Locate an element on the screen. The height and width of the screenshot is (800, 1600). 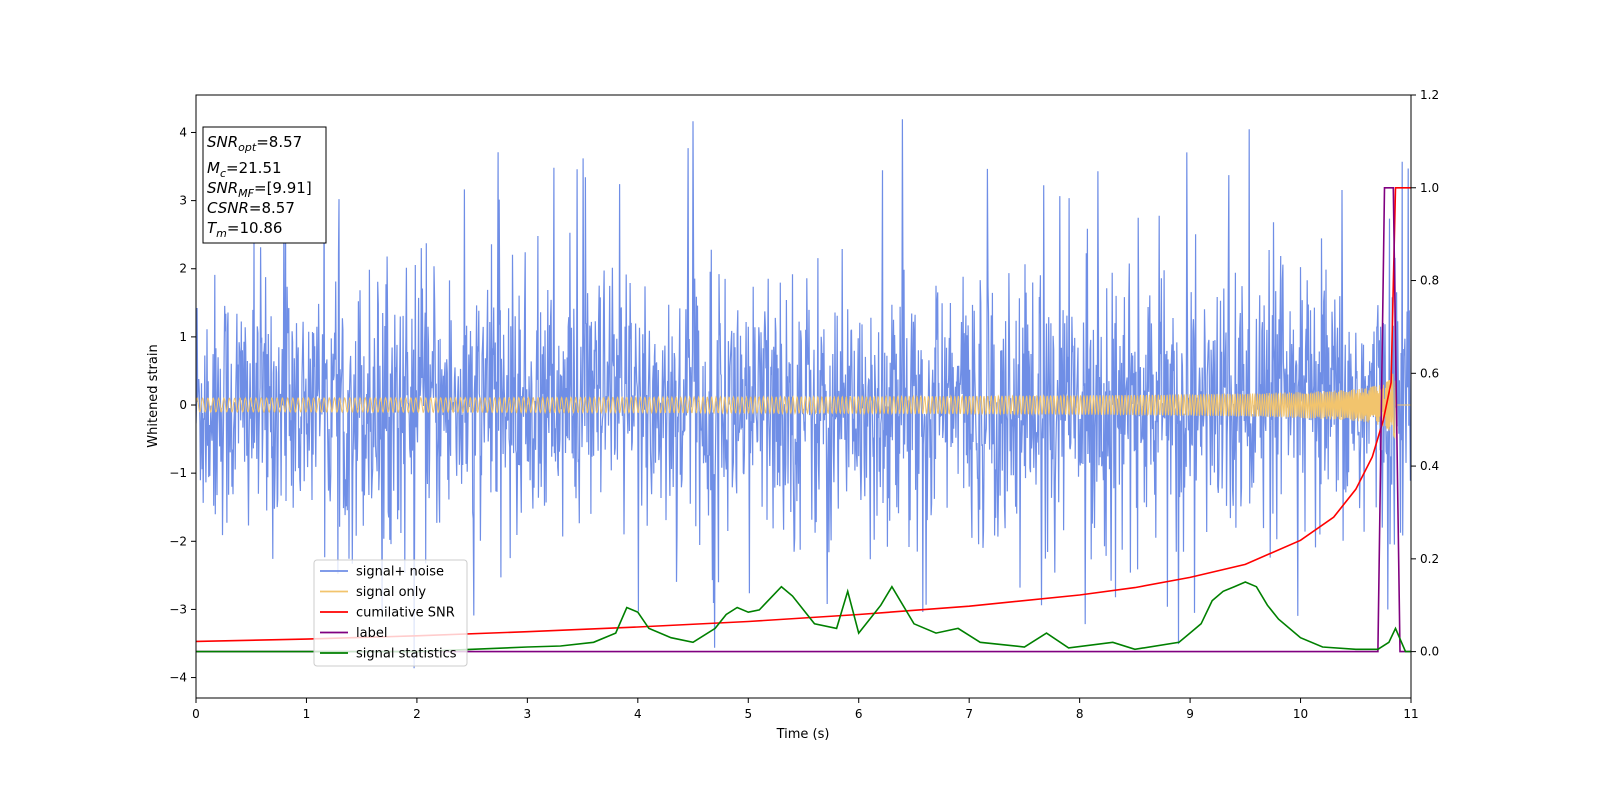
x-tick-label: 8 is located at coordinates (1080, 714).